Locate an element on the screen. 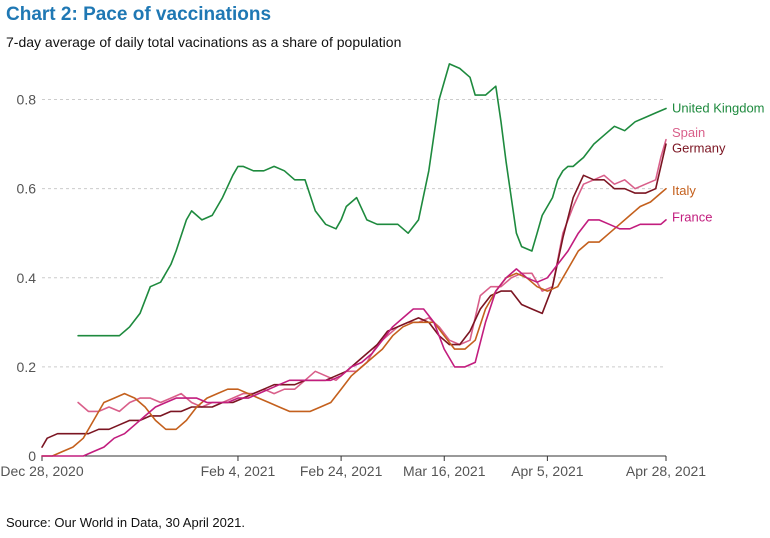 The height and width of the screenshot is (538, 770). series-label-france: France is located at coordinates (692, 217).